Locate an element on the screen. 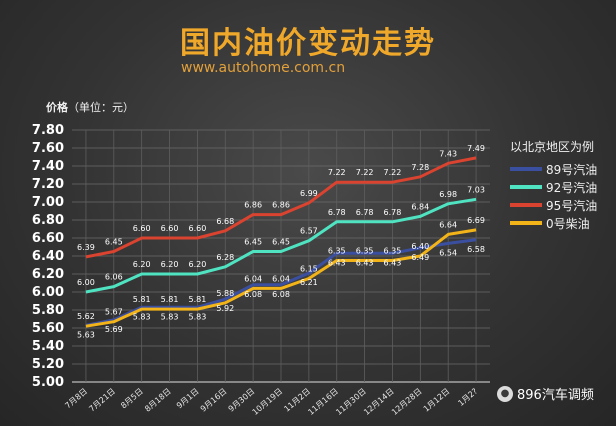 This screenshot has height=426, width=616. data-label: 6.28 is located at coordinates (225, 257).